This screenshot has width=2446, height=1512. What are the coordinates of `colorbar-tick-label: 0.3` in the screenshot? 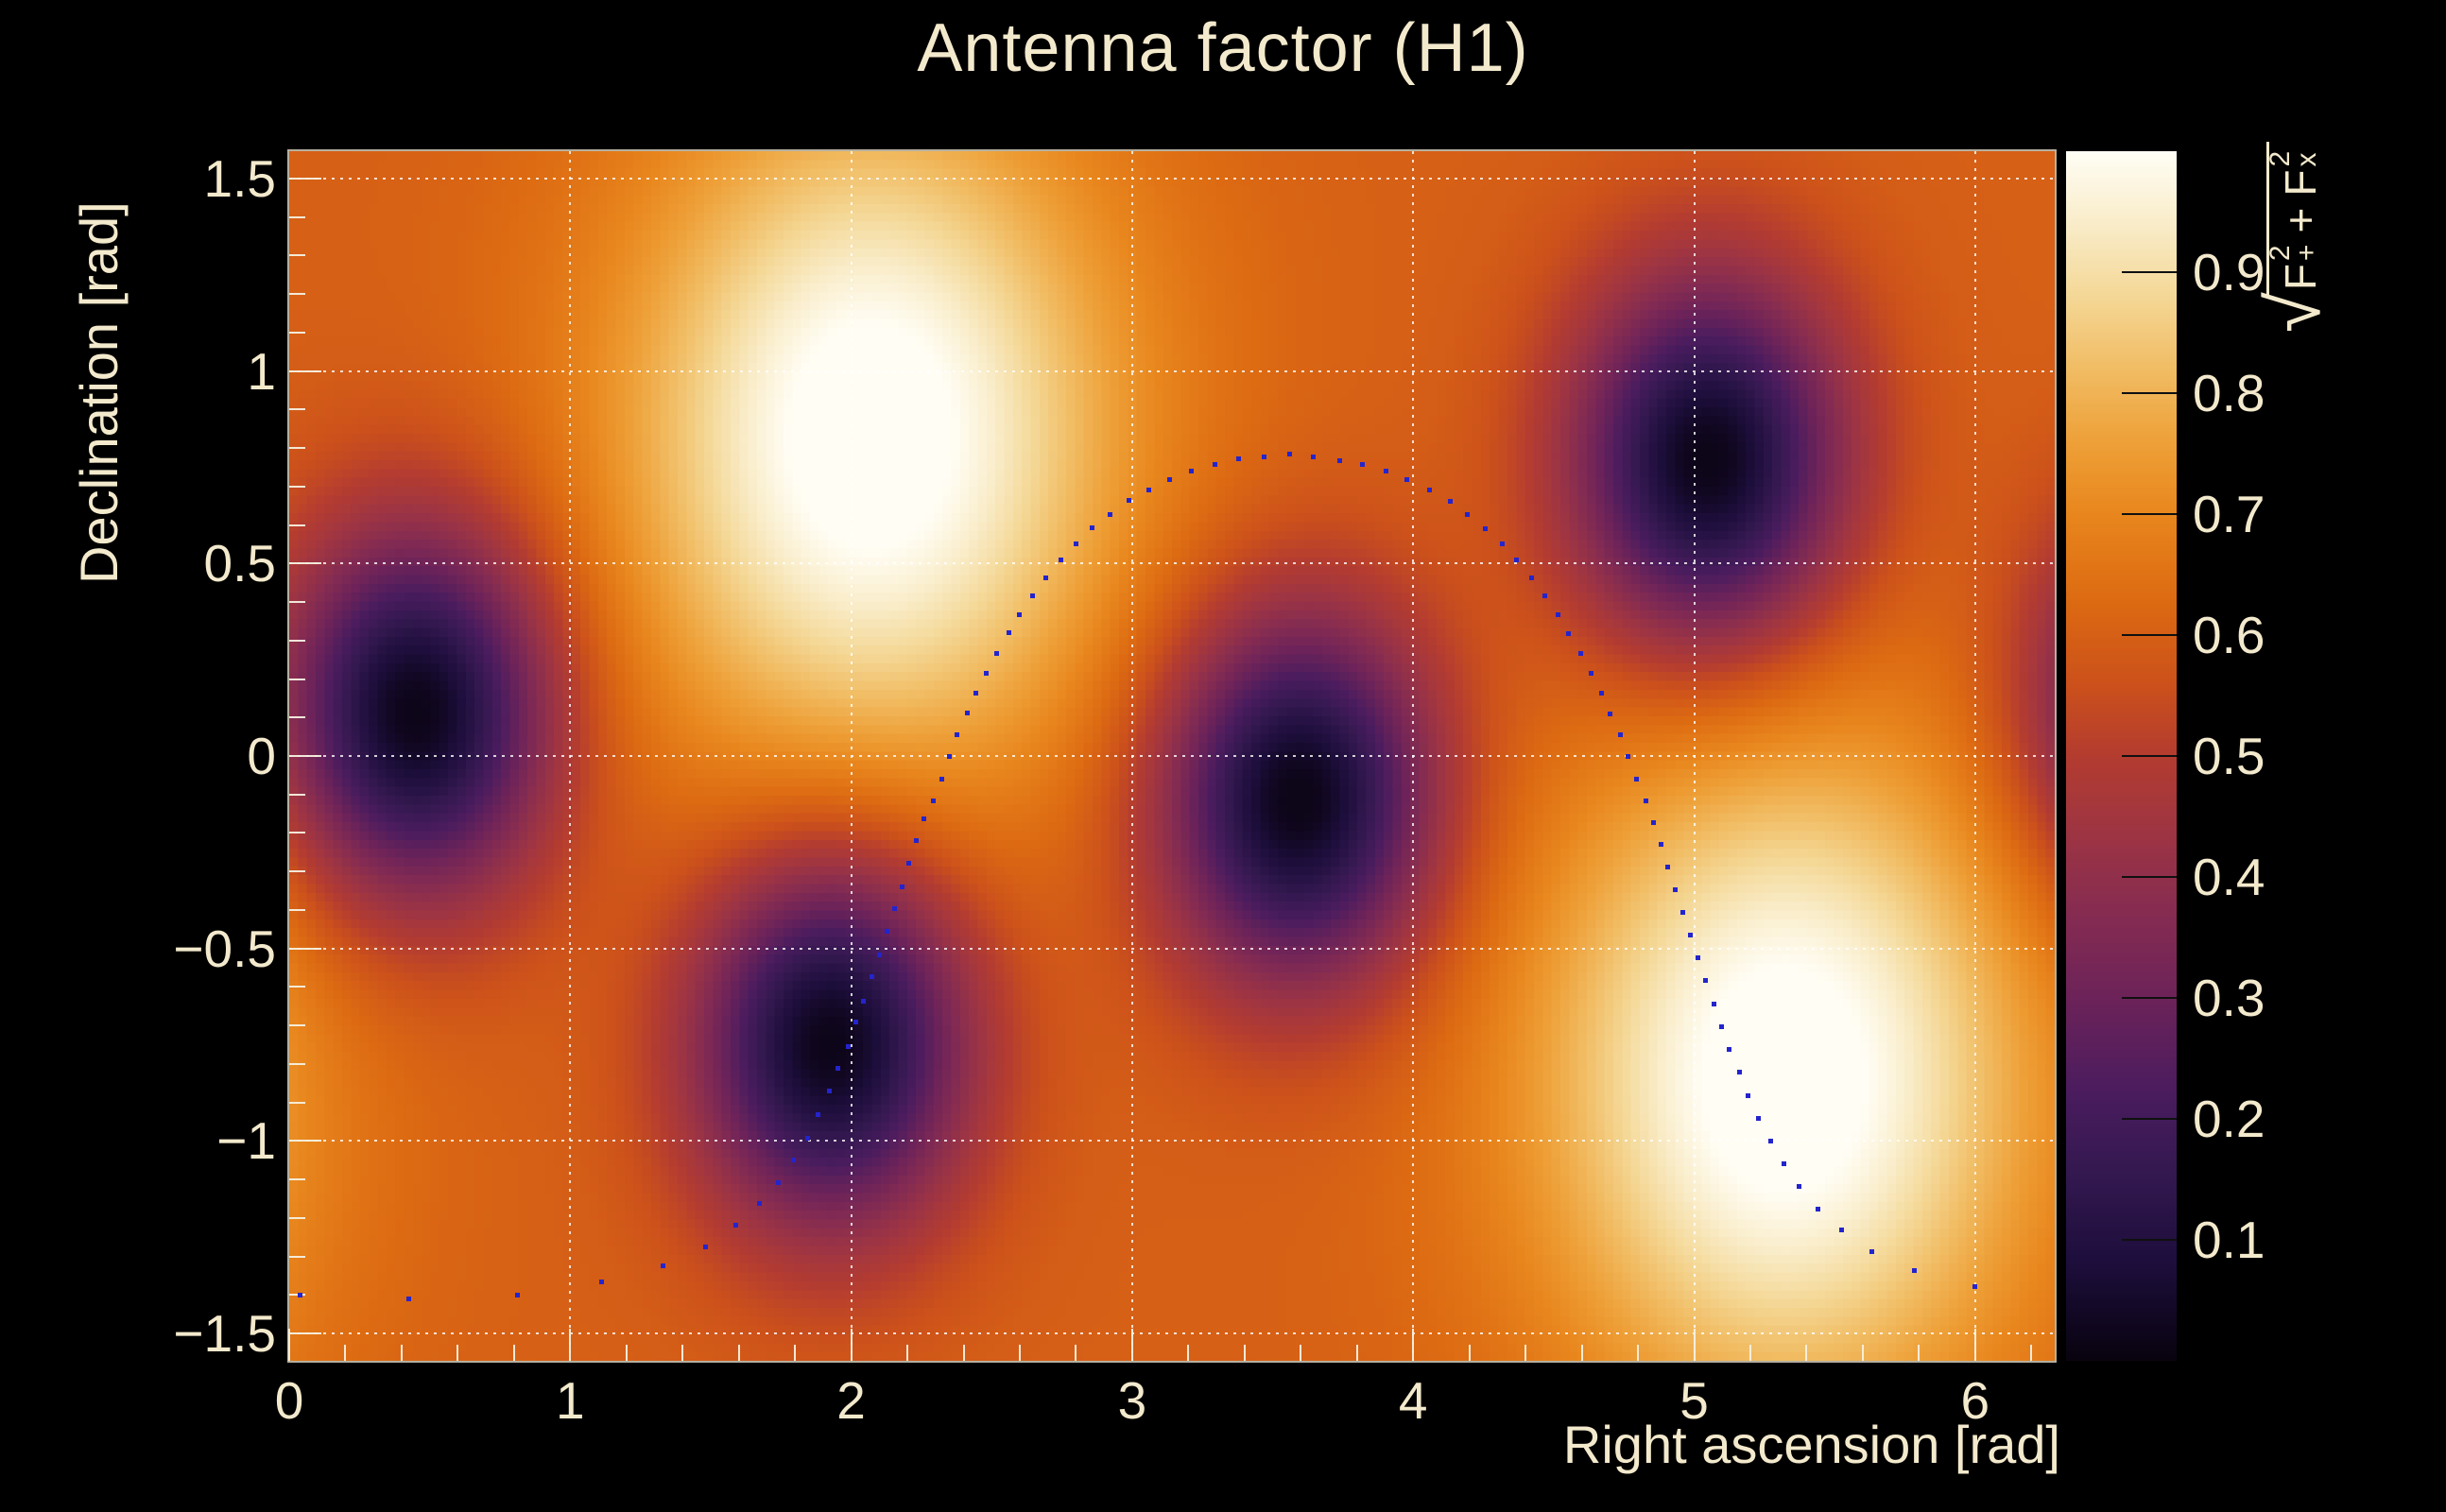 It's located at (2229, 998).